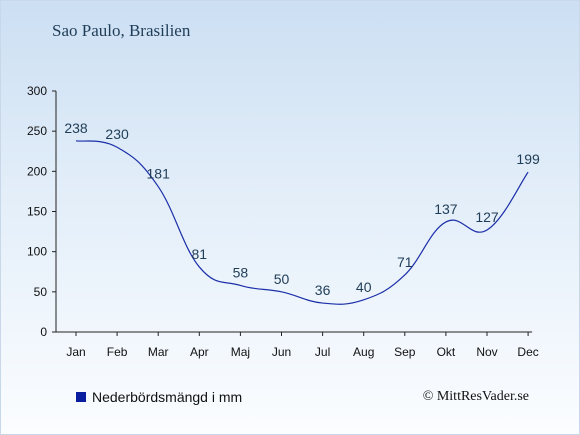 The image size is (580, 435). I want to click on y-tick-label: 100, so click(37, 252).